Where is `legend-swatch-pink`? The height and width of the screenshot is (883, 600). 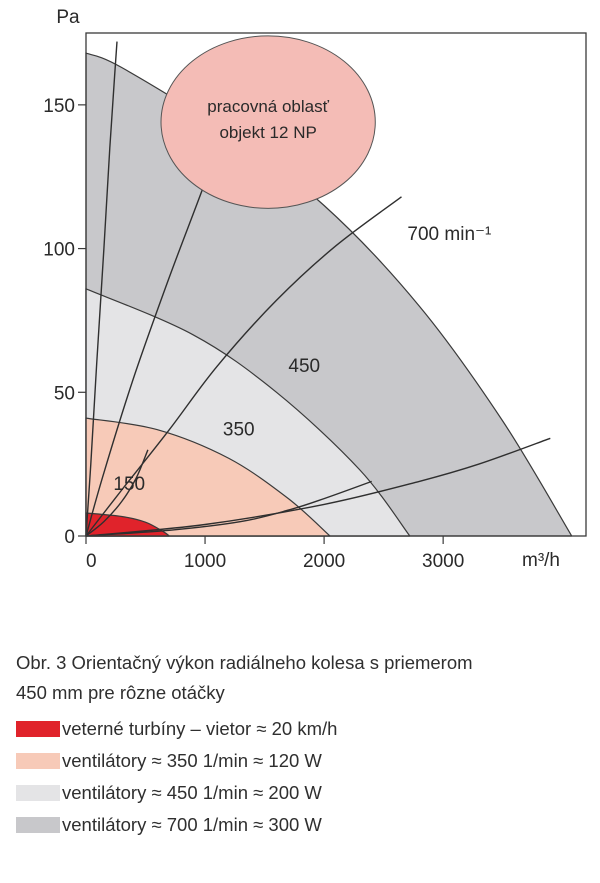 legend-swatch-pink is located at coordinates (38, 761).